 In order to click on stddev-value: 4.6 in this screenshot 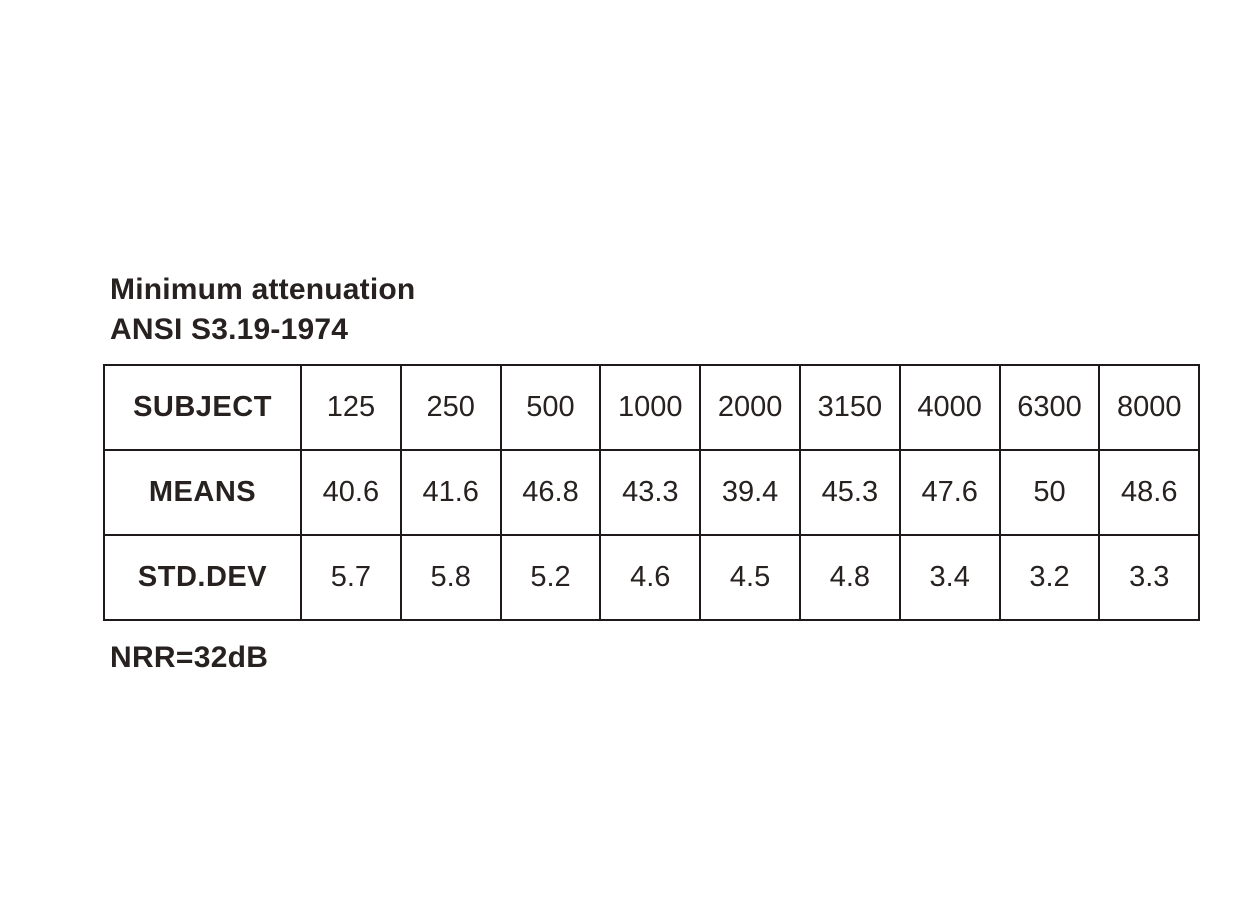, I will do `click(650, 577)`.